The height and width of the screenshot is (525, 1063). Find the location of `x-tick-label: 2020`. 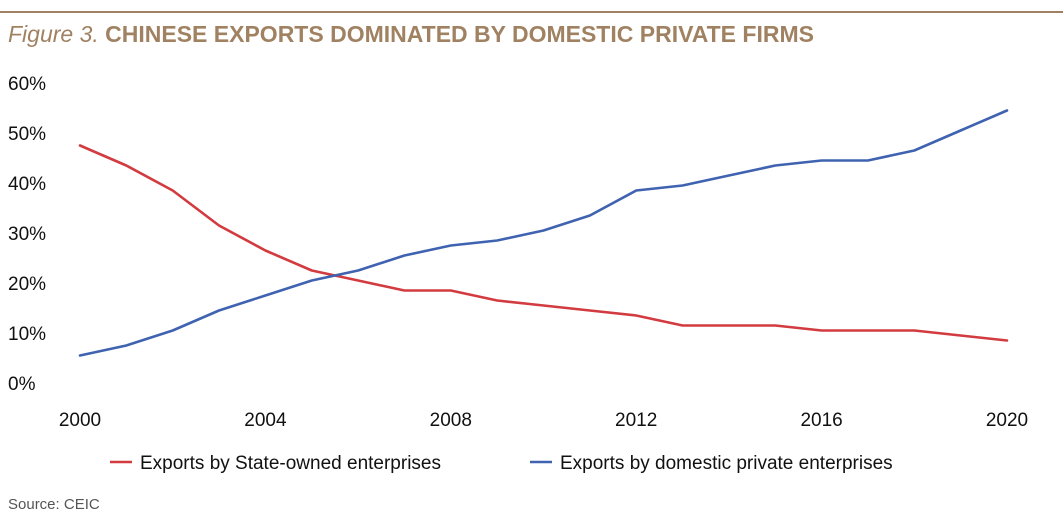

x-tick-label: 2020 is located at coordinates (1007, 420).